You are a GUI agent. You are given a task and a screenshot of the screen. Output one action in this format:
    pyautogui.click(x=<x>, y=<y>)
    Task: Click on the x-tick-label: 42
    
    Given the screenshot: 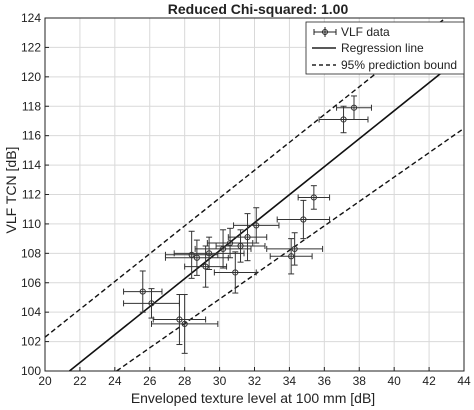 What is the action you would take?
    pyautogui.click(x=429, y=381)
    